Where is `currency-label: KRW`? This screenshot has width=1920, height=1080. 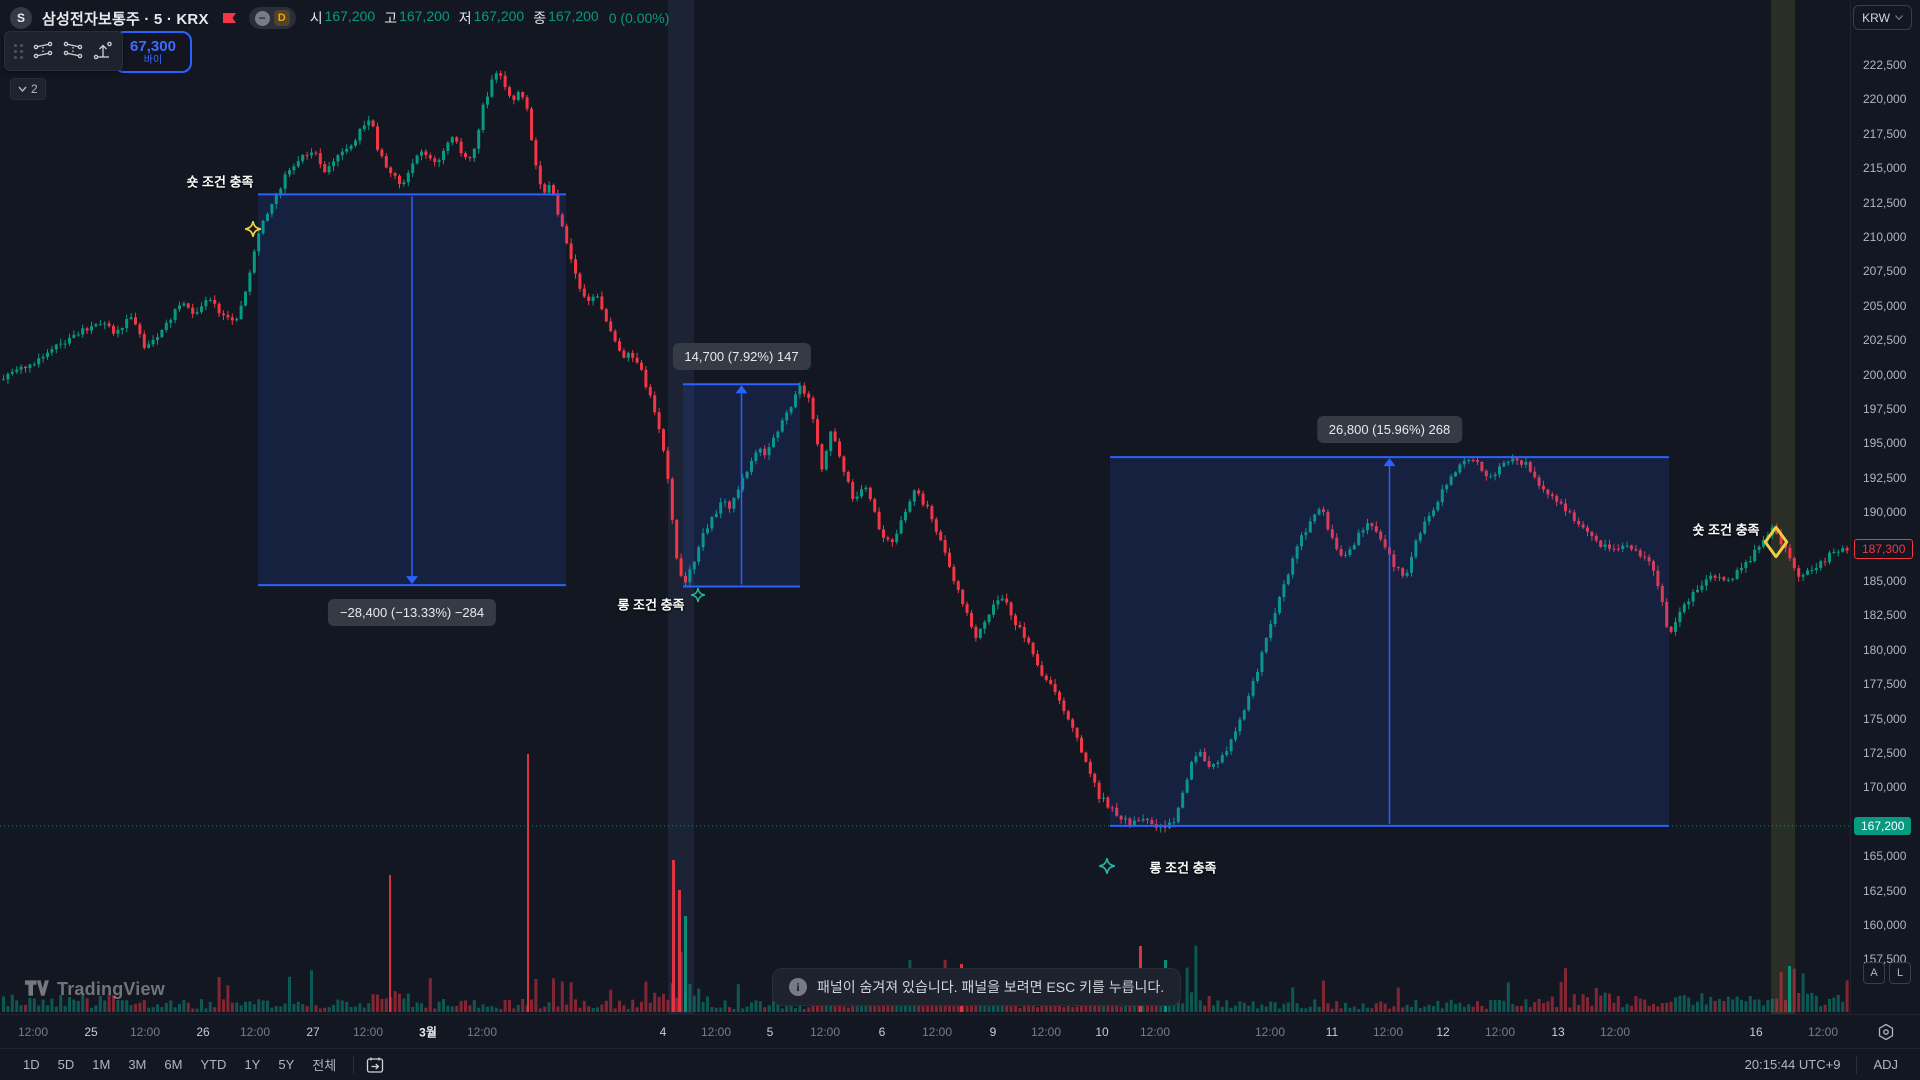 currency-label: KRW is located at coordinates (1876, 17).